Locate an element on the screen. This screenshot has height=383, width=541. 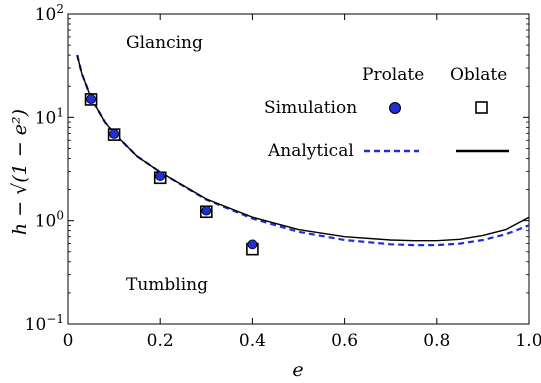
legend-header-oblate: Oblate is located at coordinates (478, 75).